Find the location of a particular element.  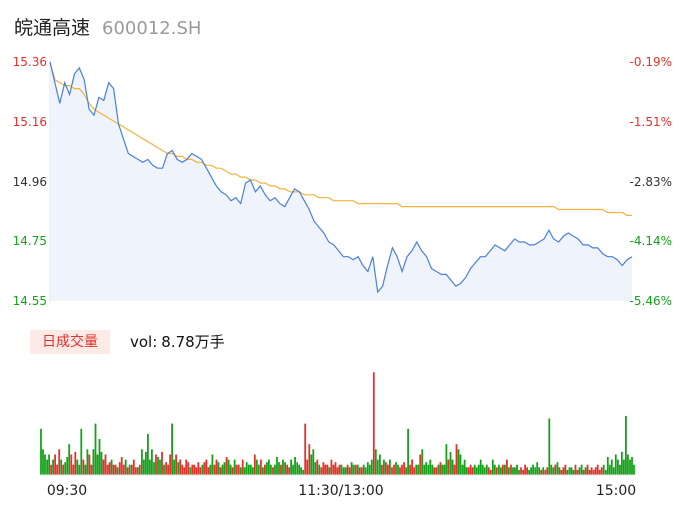

volume-badge: 日成交量 is located at coordinates (70, 342).